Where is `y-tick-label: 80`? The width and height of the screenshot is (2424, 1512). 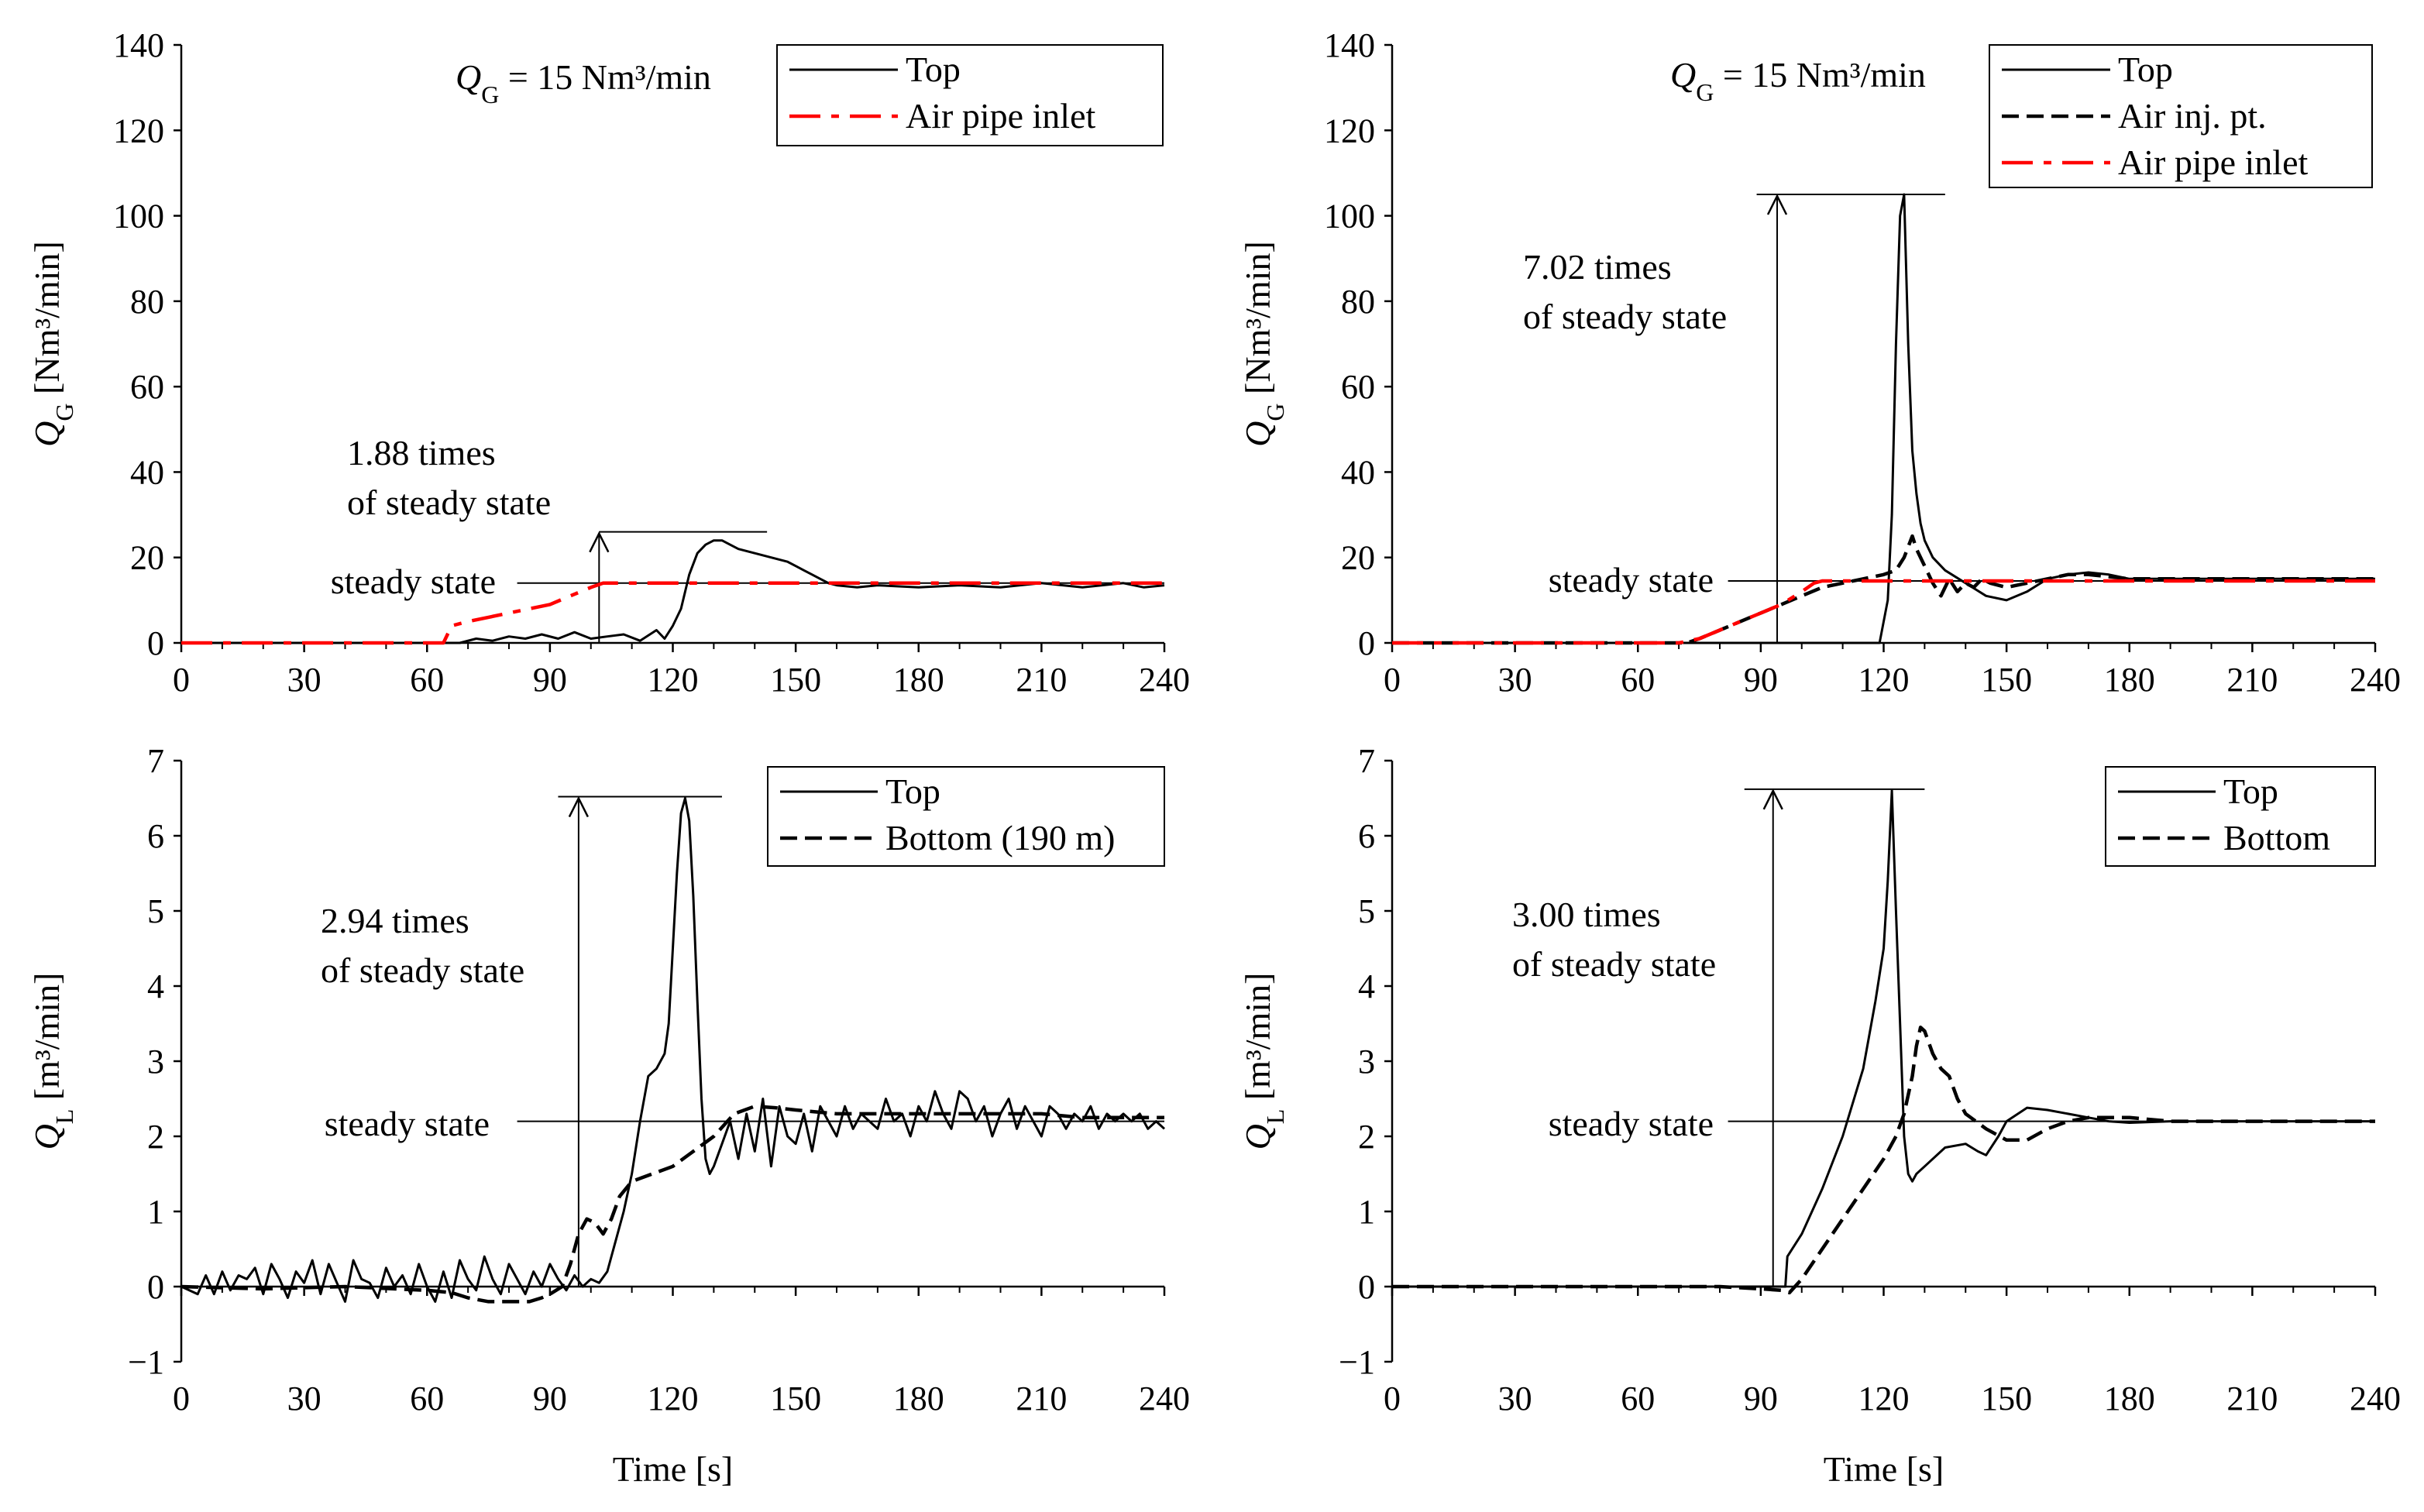 y-tick-label: 80 is located at coordinates (1358, 302).